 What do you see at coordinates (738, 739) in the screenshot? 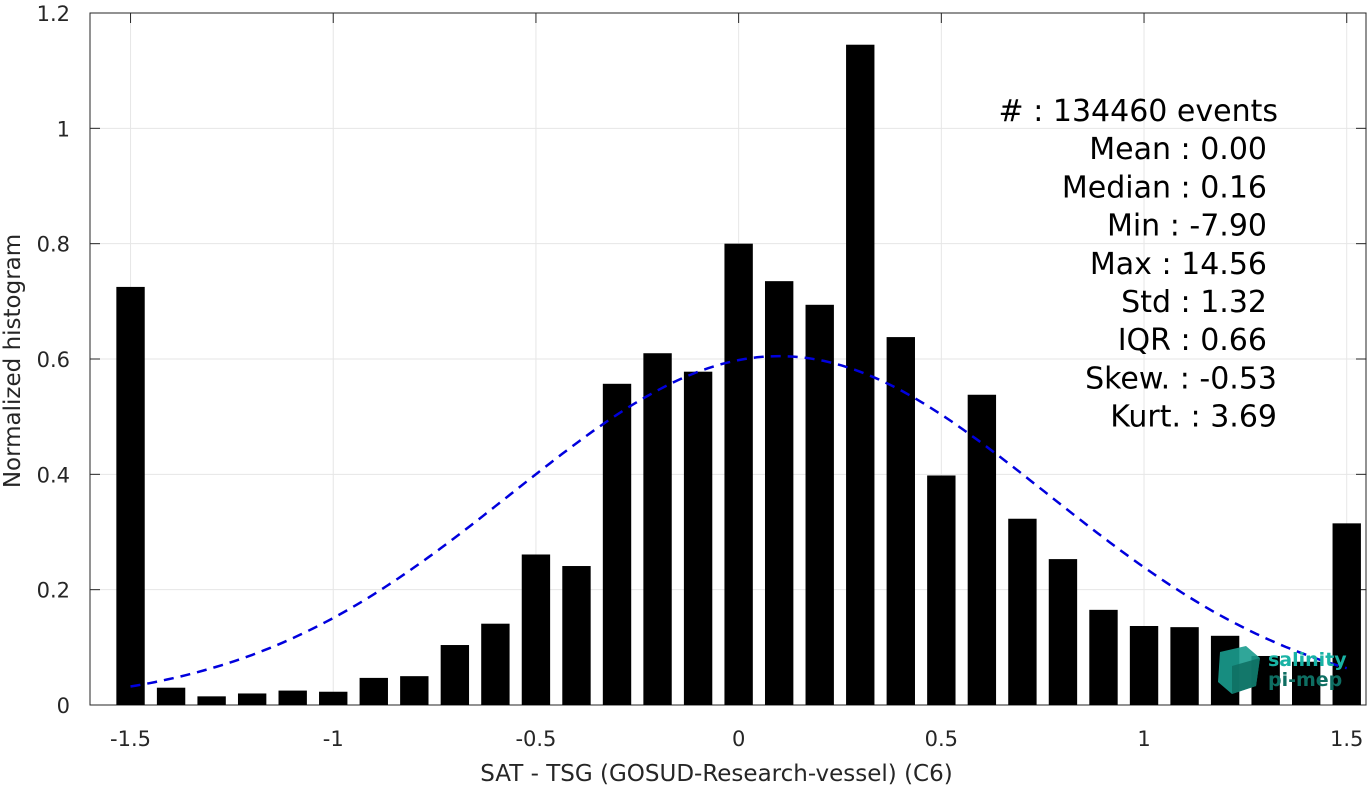
I see `x-tick-label: 0` at bounding box center [738, 739].